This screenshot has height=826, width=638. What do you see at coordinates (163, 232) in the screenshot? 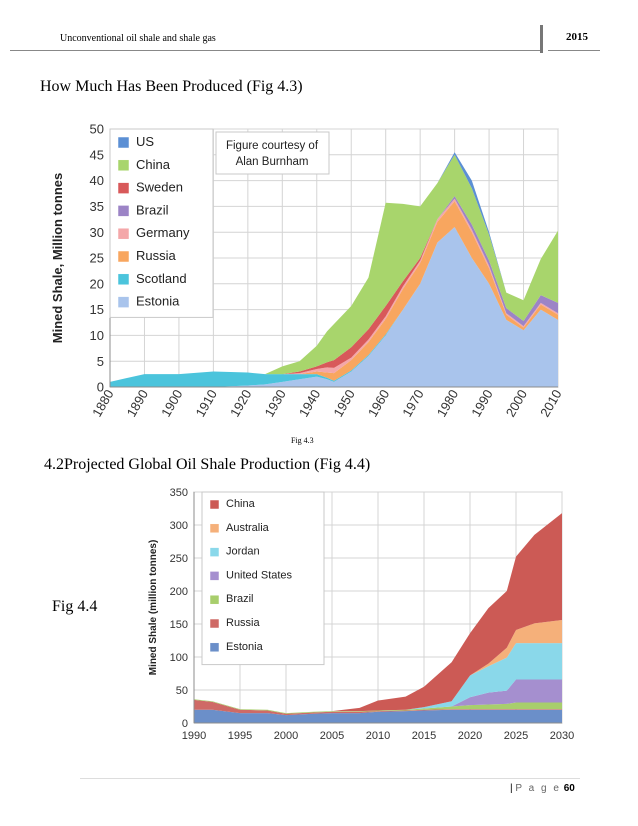
I see `chart1-legend-label-germany: Germany` at bounding box center [163, 232].